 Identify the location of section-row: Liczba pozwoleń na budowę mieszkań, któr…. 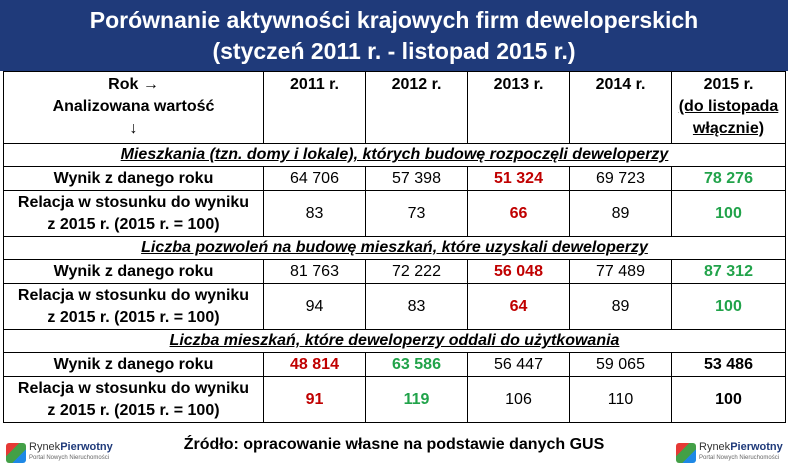
(394, 248).